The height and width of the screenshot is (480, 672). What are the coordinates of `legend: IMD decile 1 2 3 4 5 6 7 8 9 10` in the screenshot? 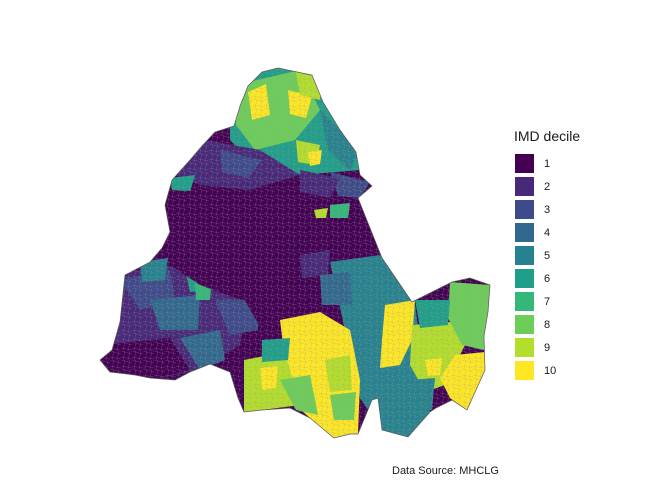 It's located at (574, 255).